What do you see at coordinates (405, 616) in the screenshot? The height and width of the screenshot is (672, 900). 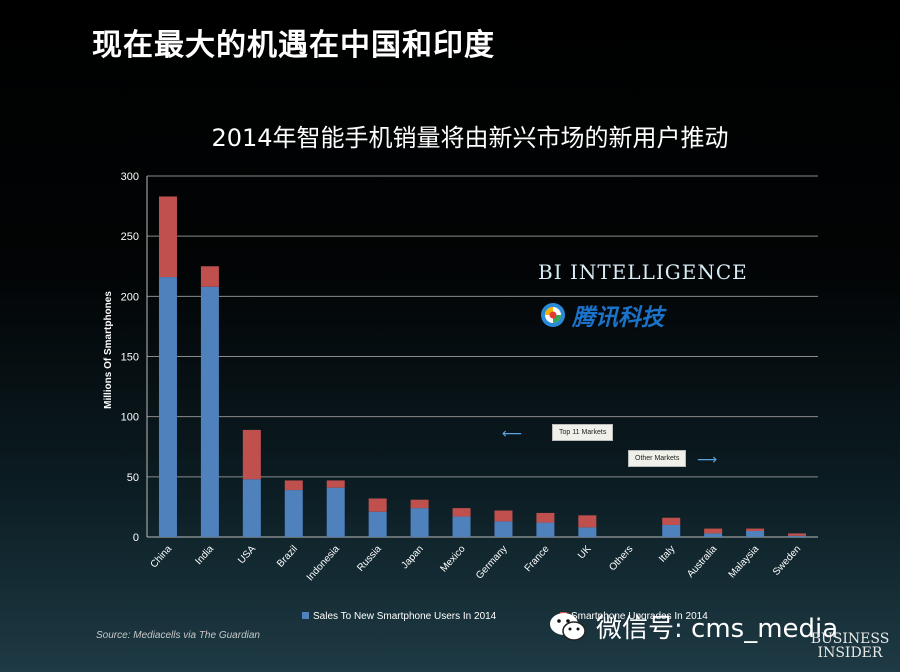 I see `legend-label-new-users: Sales To New Smartphone Users In 2014` at bounding box center [405, 616].